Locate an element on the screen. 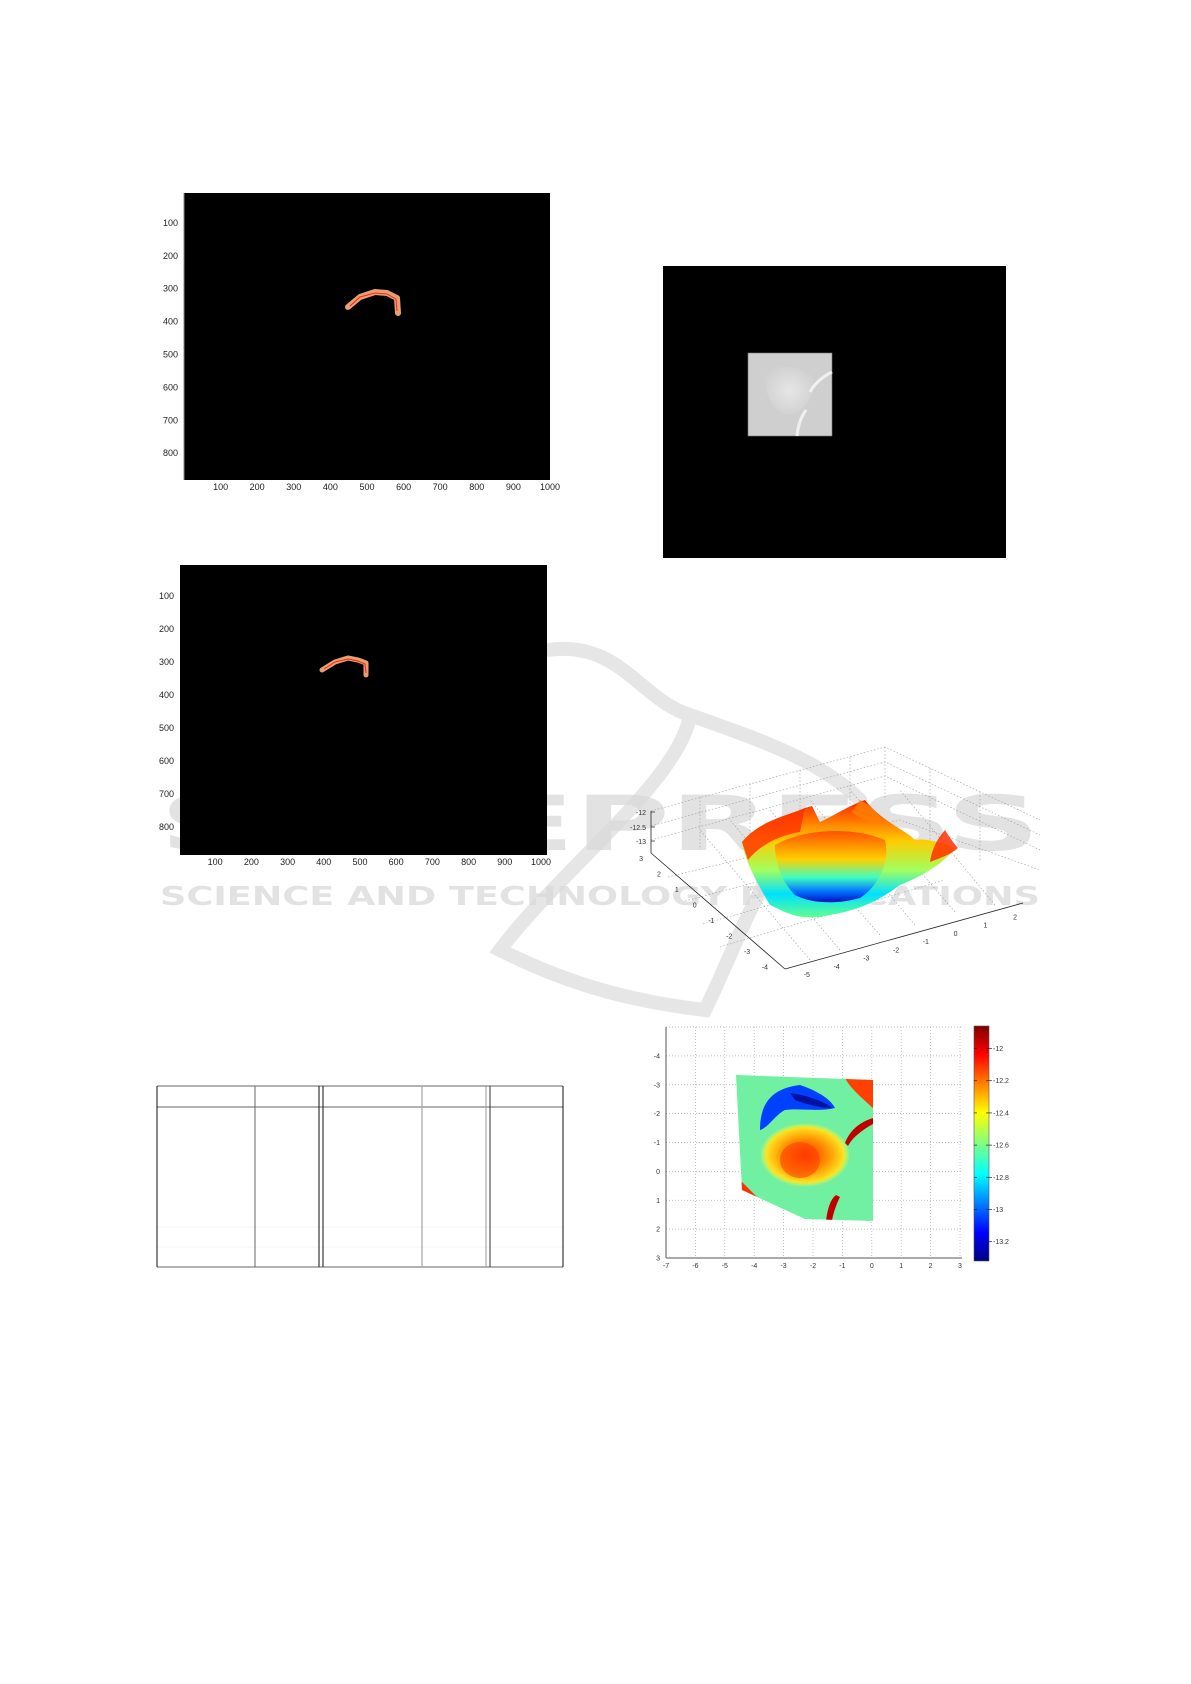  watermark-swoosh is located at coordinates (678, 829).